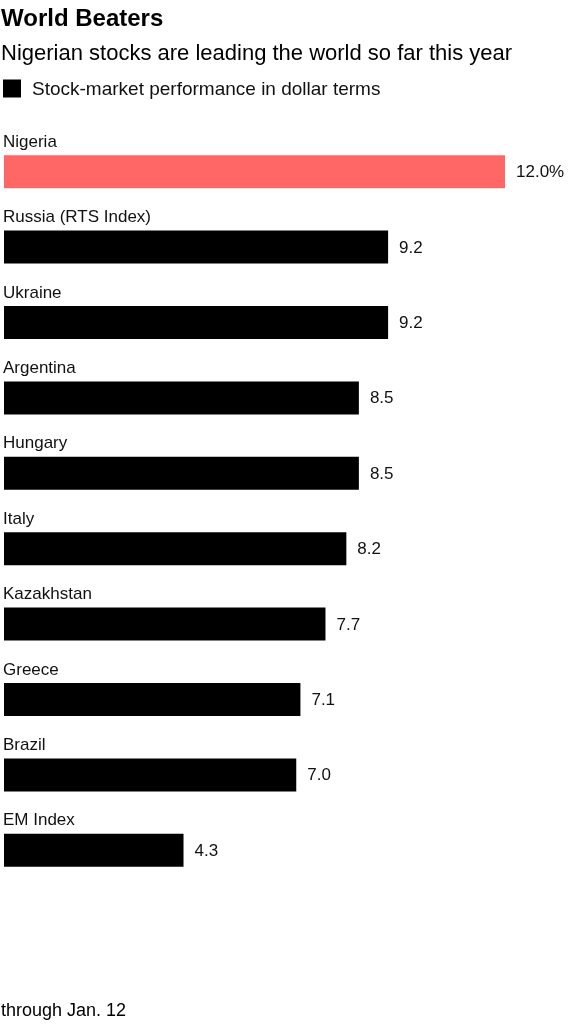  What do you see at coordinates (257, 52) in the screenshot?
I see `chart-subtitle: Nigerian stocks are leading the world so far this year` at bounding box center [257, 52].